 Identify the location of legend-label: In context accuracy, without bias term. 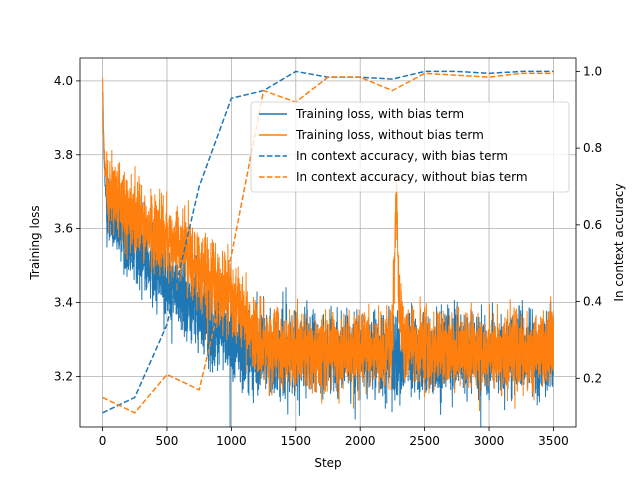
(412, 177).